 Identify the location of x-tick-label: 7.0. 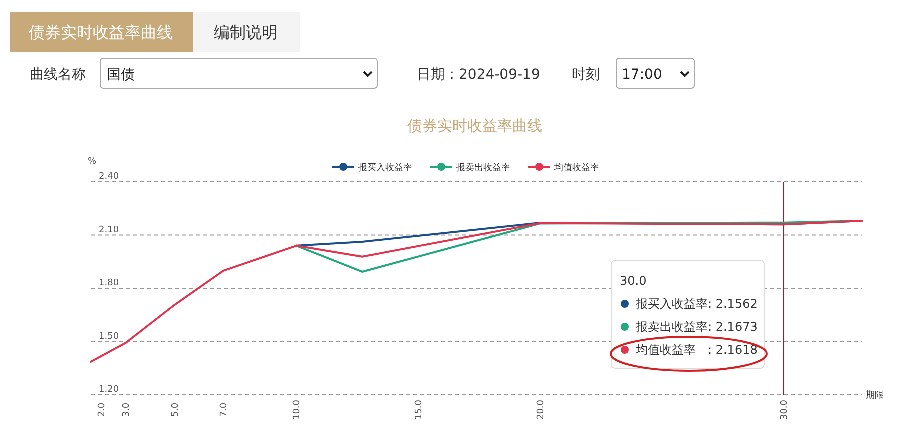
(225, 410).